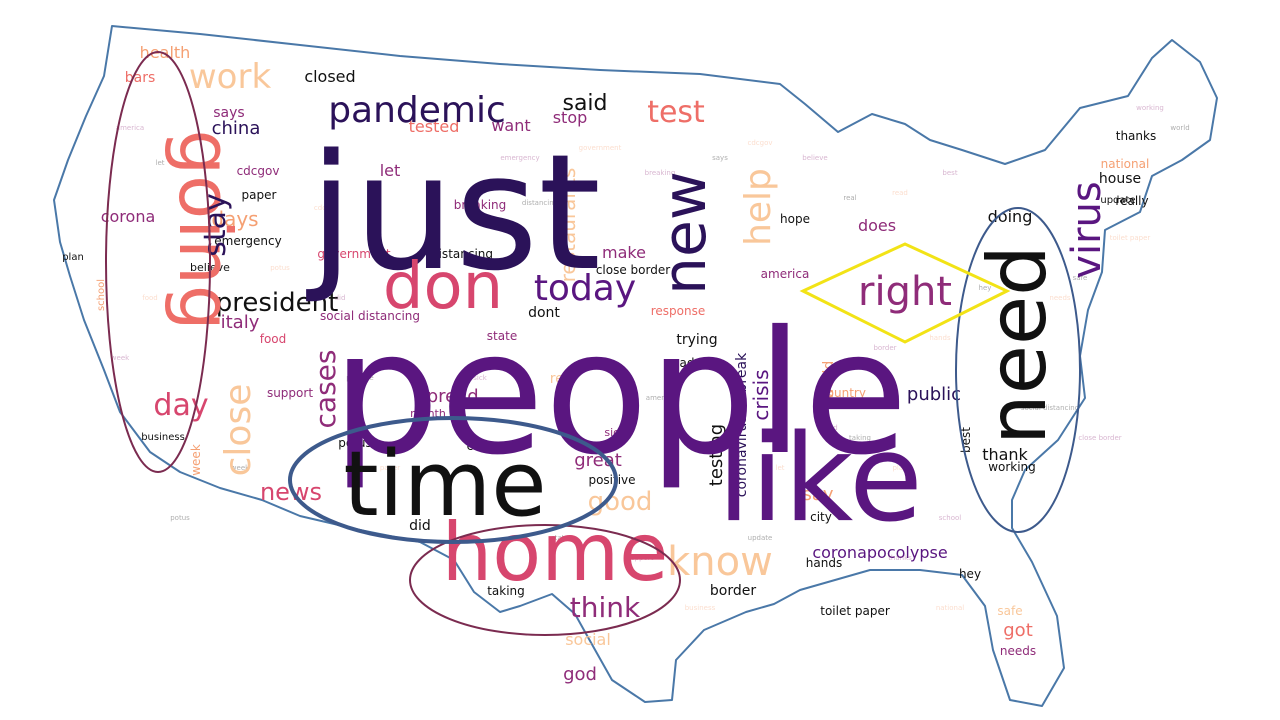  Describe the element at coordinates (970, 574) in the screenshot. I see `word-hey: hey` at that location.